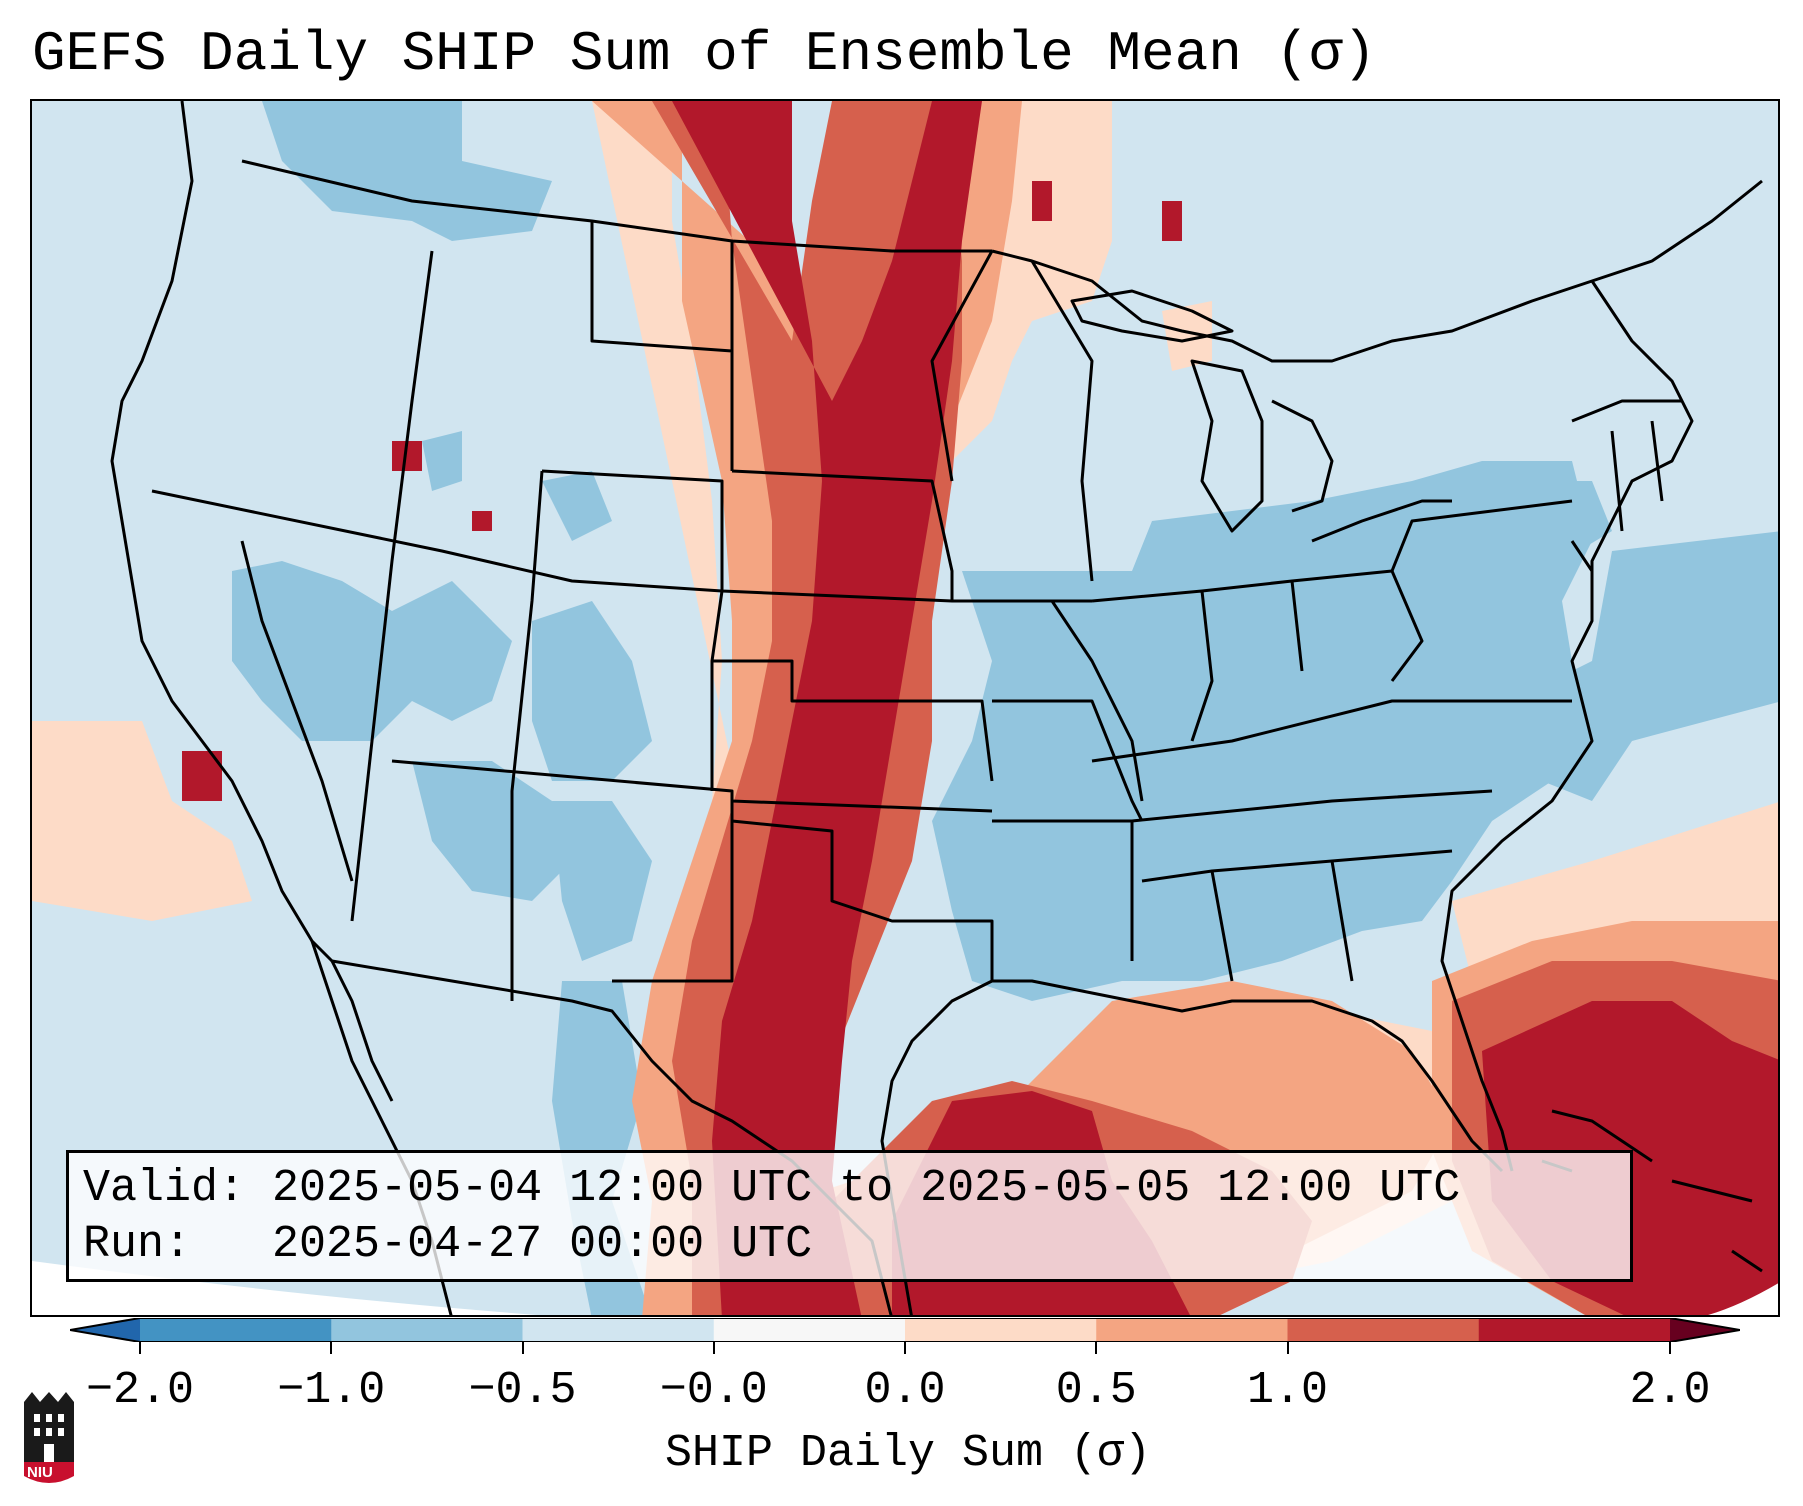 This screenshot has width=1803, height=1506. What do you see at coordinates (1705, 1330) in the screenshot?
I see `colorbar-over-extension` at bounding box center [1705, 1330].